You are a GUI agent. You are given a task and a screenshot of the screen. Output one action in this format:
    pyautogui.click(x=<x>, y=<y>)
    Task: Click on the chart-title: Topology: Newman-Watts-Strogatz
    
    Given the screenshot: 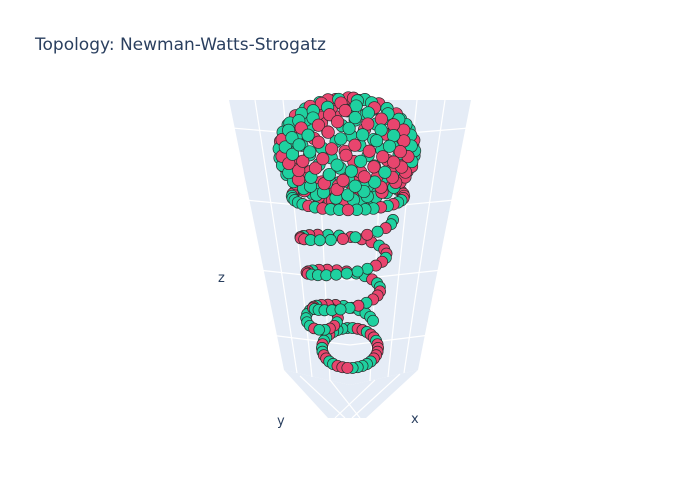 What is the action you would take?
    pyautogui.click(x=180, y=45)
    